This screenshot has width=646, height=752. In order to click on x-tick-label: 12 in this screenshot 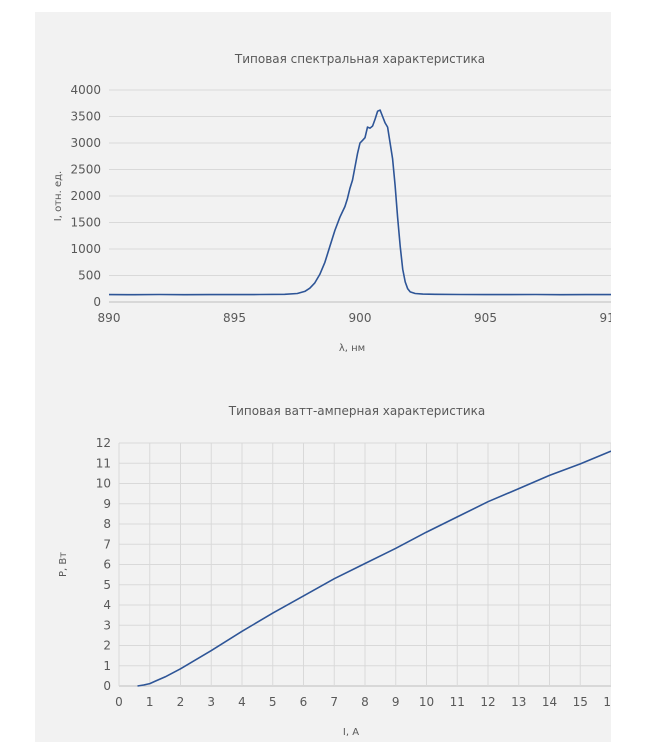, I will do `click(487, 702)`.